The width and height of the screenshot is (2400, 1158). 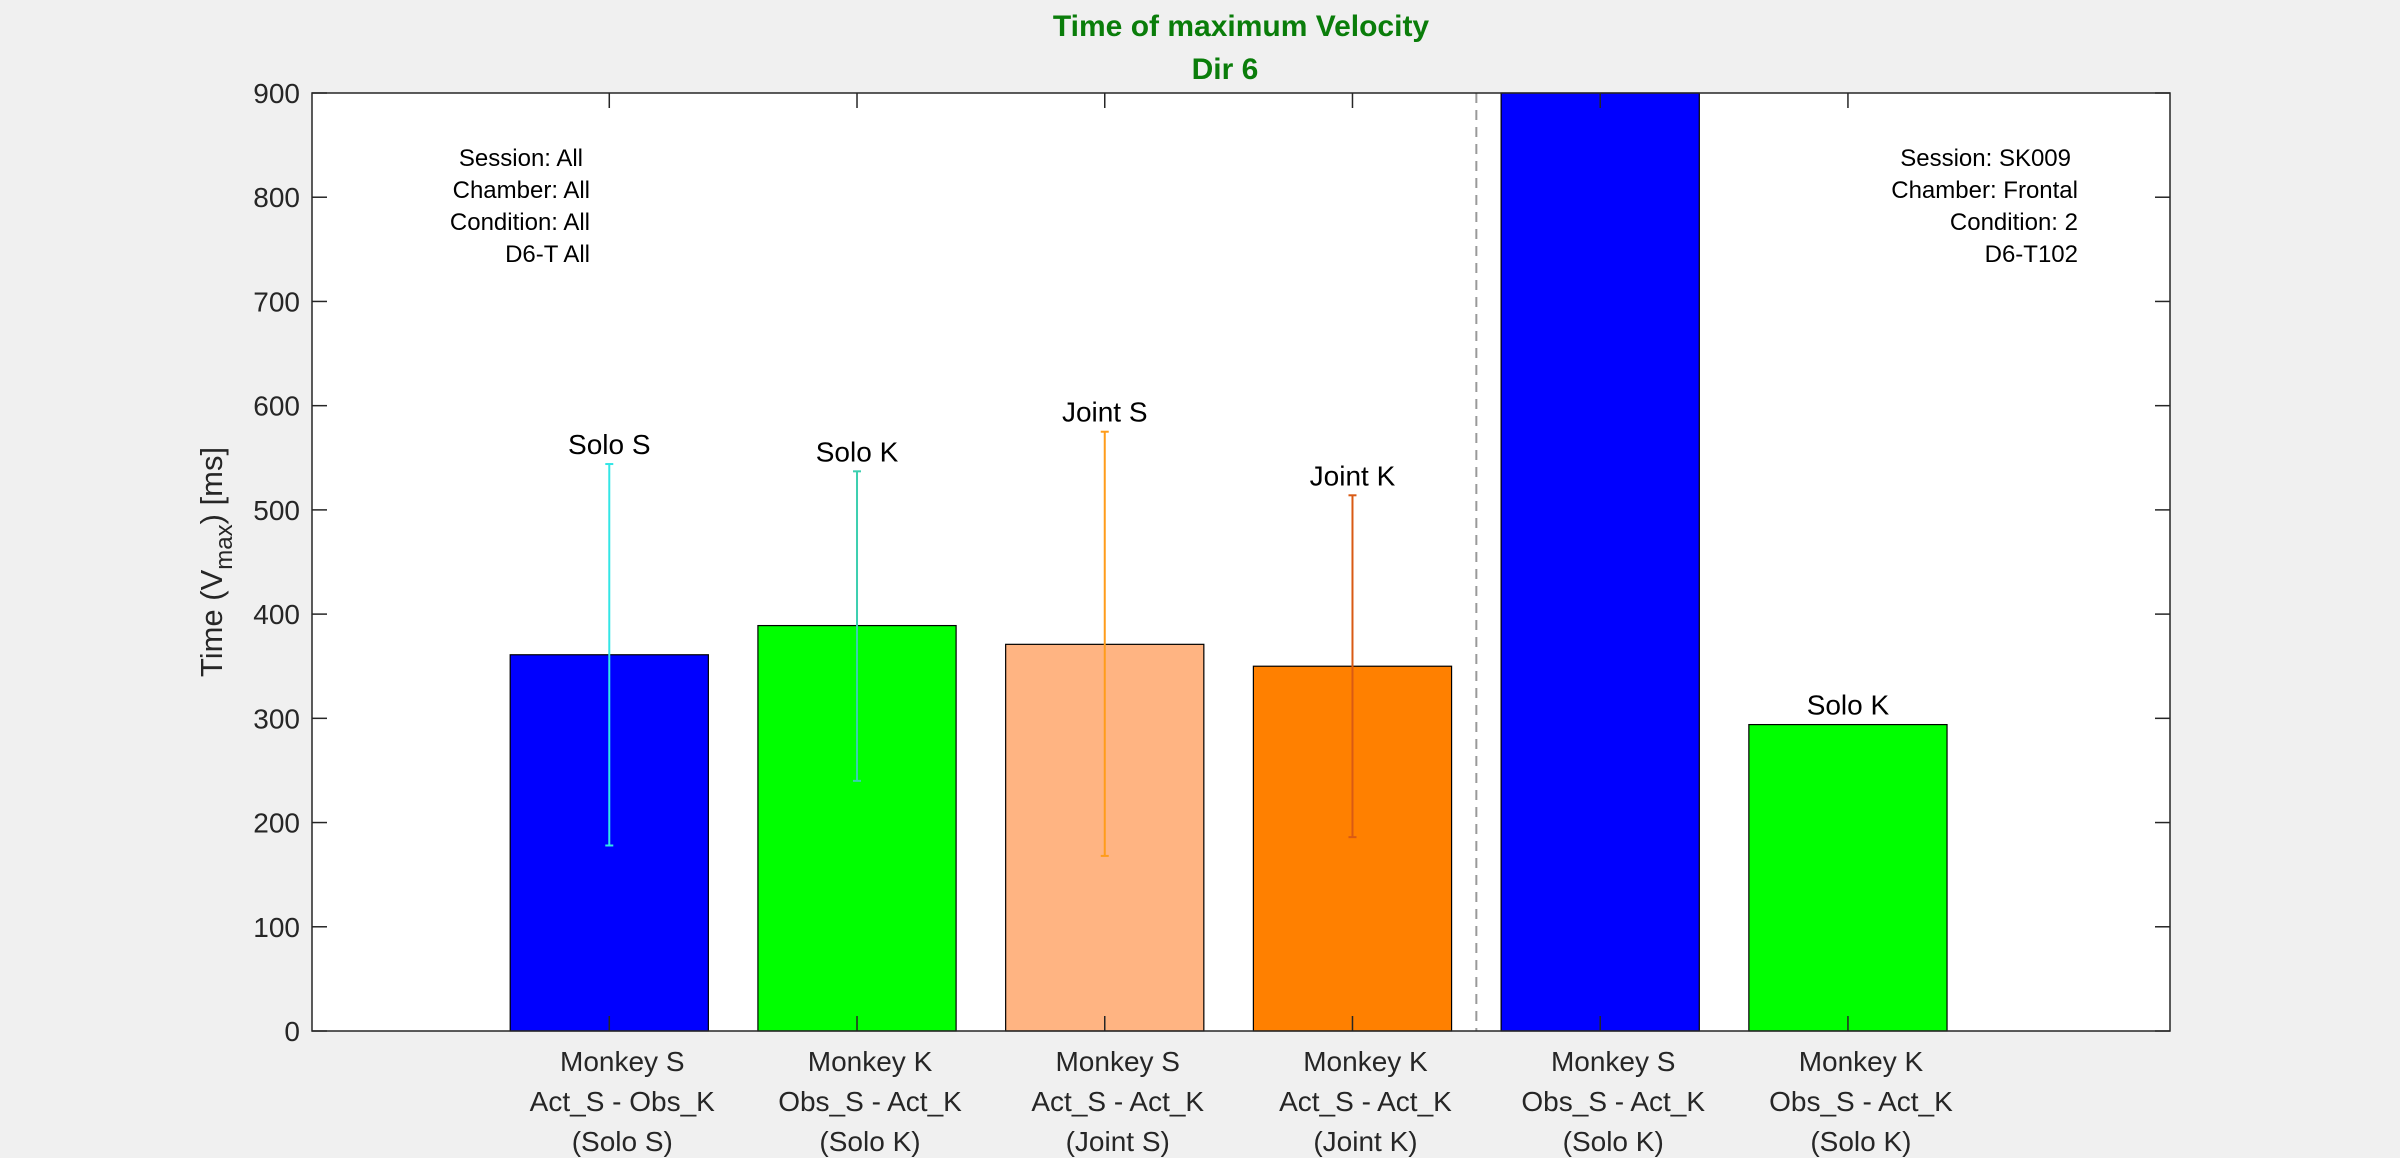 What do you see at coordinates (1105, 412) in the screenshot?
I see `bar-label-3: Joint S` at bounding box center [1105, 412].